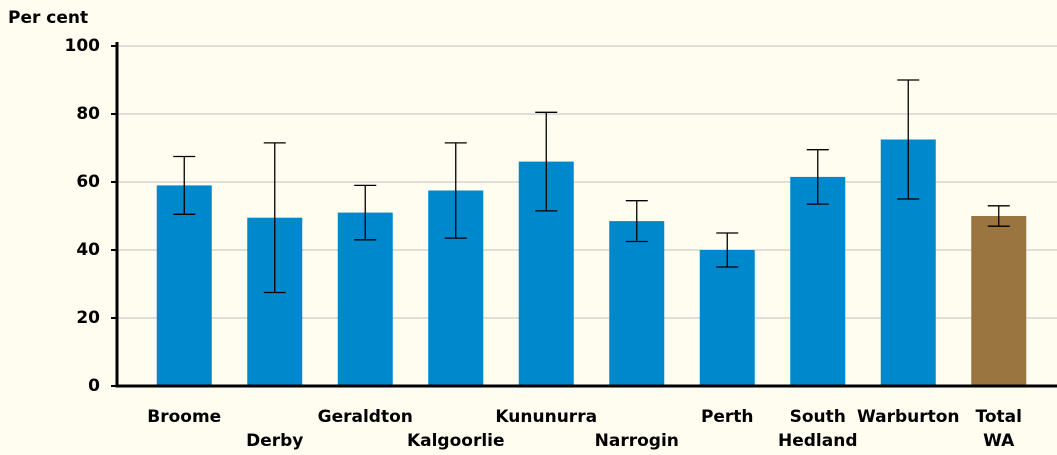 The image size is (1057, 455). What do you see at coordinates (727, 417) in the screenshot?
I see `x-tick-label: Perth` at bounding box center [727, 417].